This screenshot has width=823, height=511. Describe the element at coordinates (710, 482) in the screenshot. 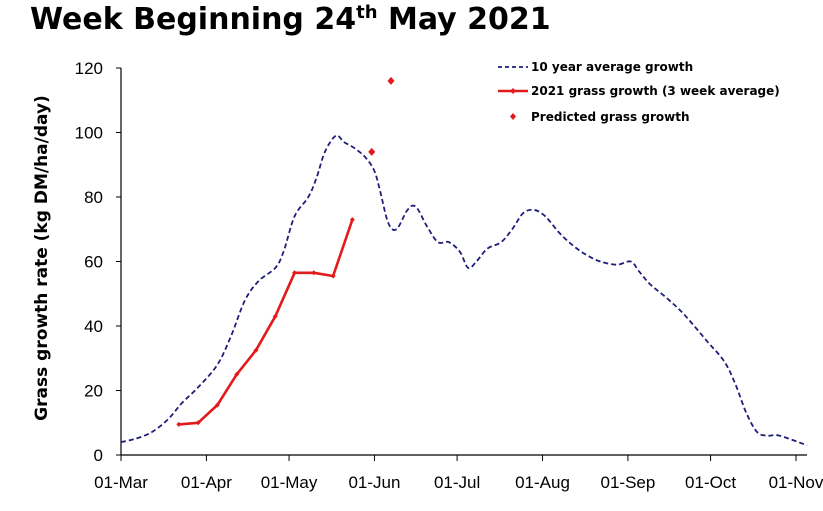

I see `x-tick-label: 01-Oct` at that location.